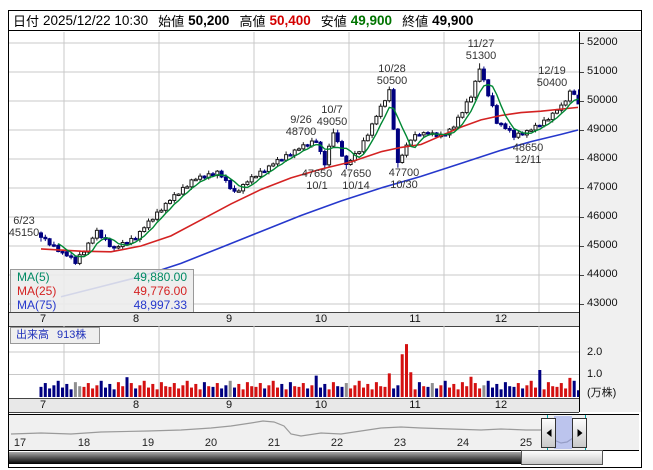  I want to click on price-tick-label: 47000, so click(602, 187).